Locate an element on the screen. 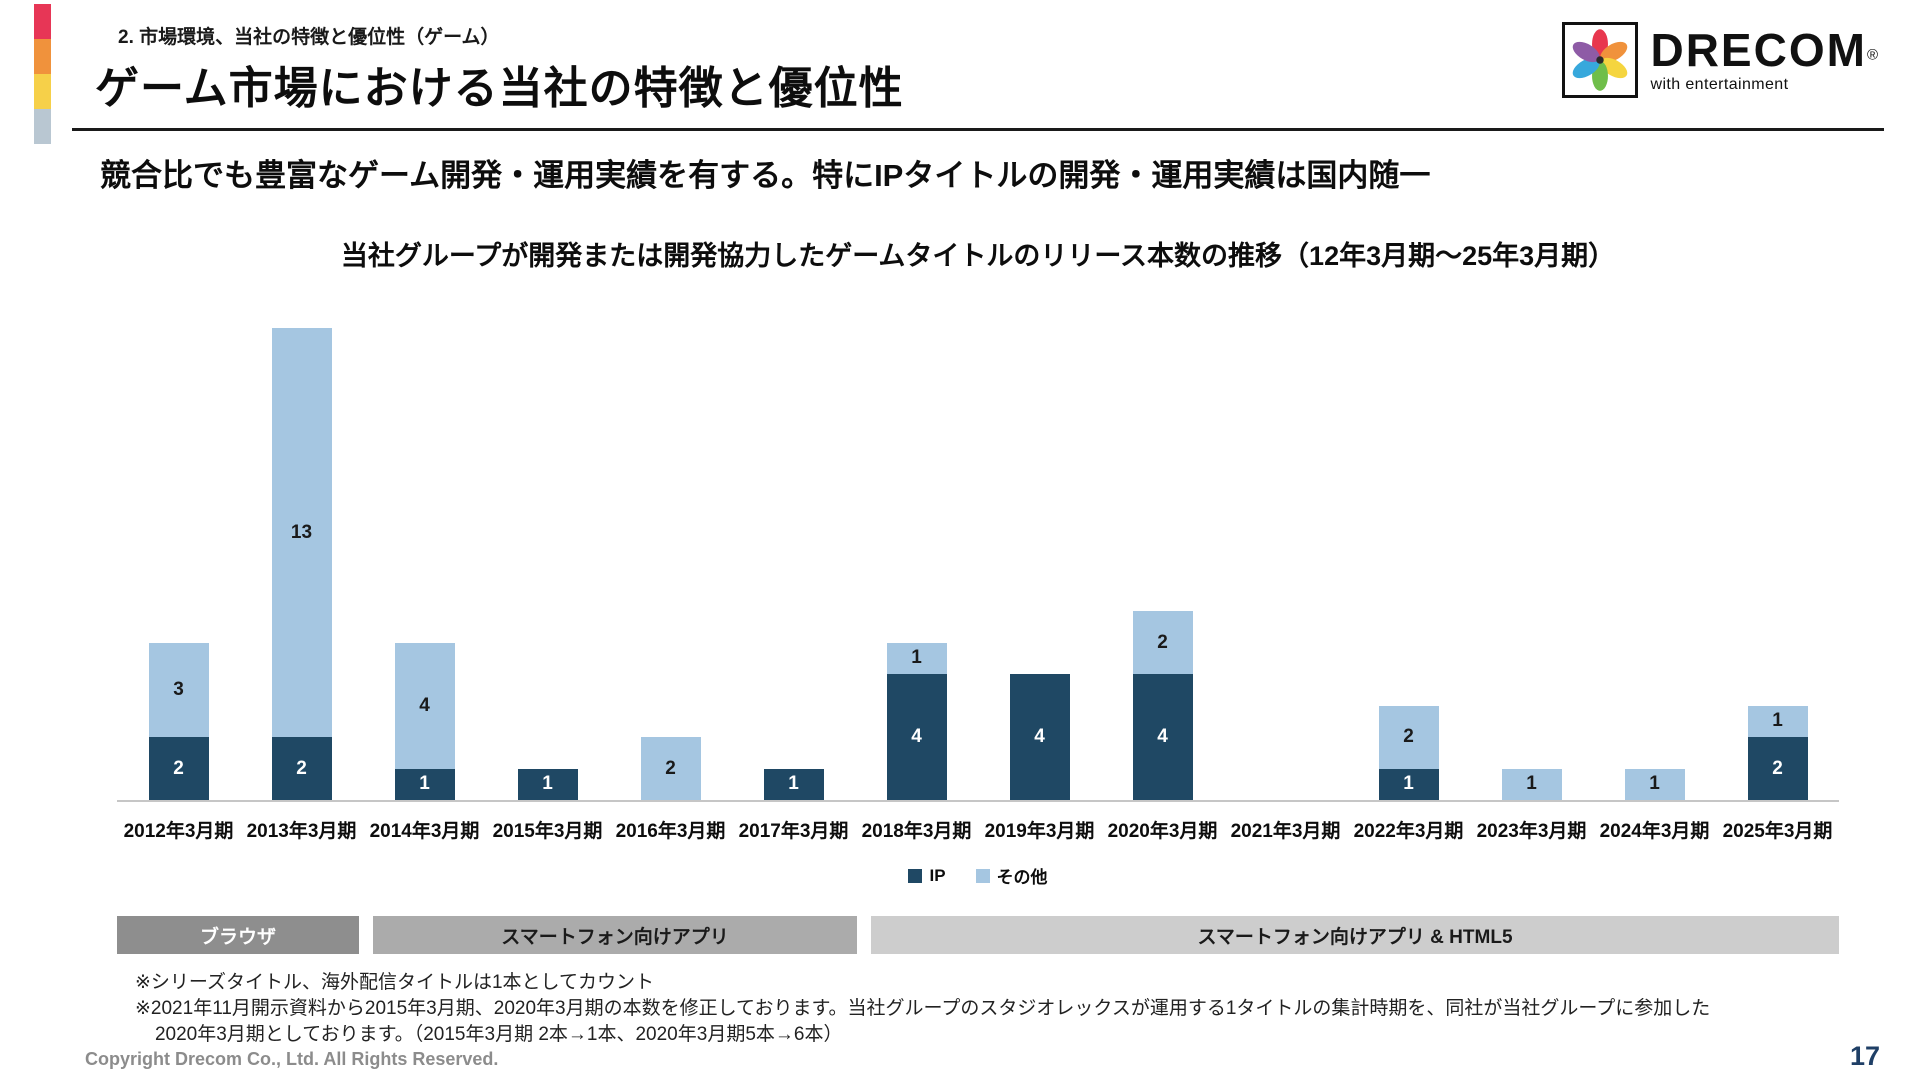 The image size is (1920, 1080). logo-wordmark: DRECOM is located at coordinates (1758, 49).